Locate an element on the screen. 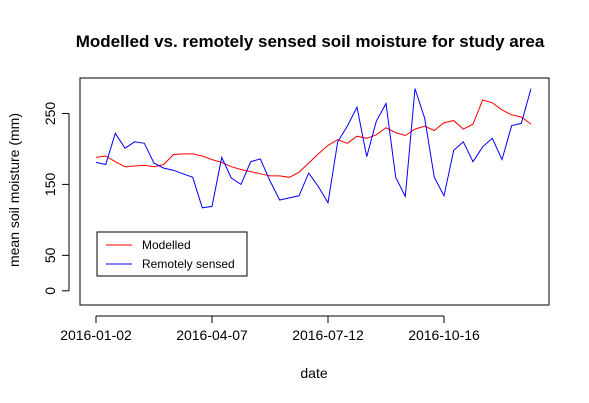  legend-label-remotely-sensed: Remotely sensed is located at coordinates (188, 264).